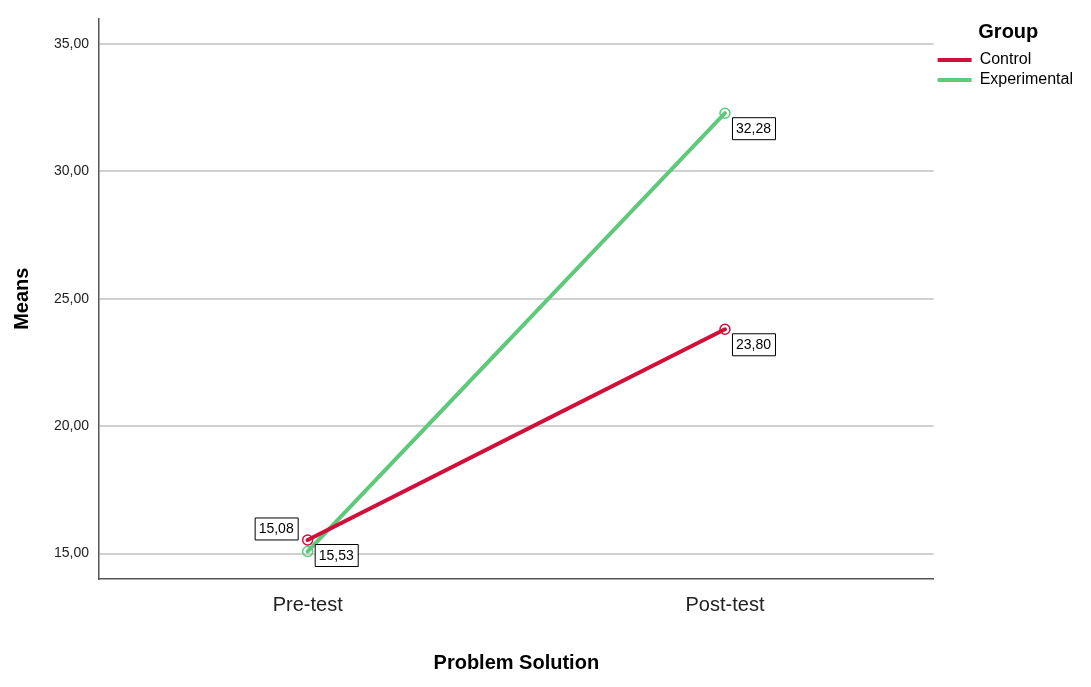 The height and width of the screenshot is (687, 1091). I want to click on data-label: 15,08, so click(276, 528).